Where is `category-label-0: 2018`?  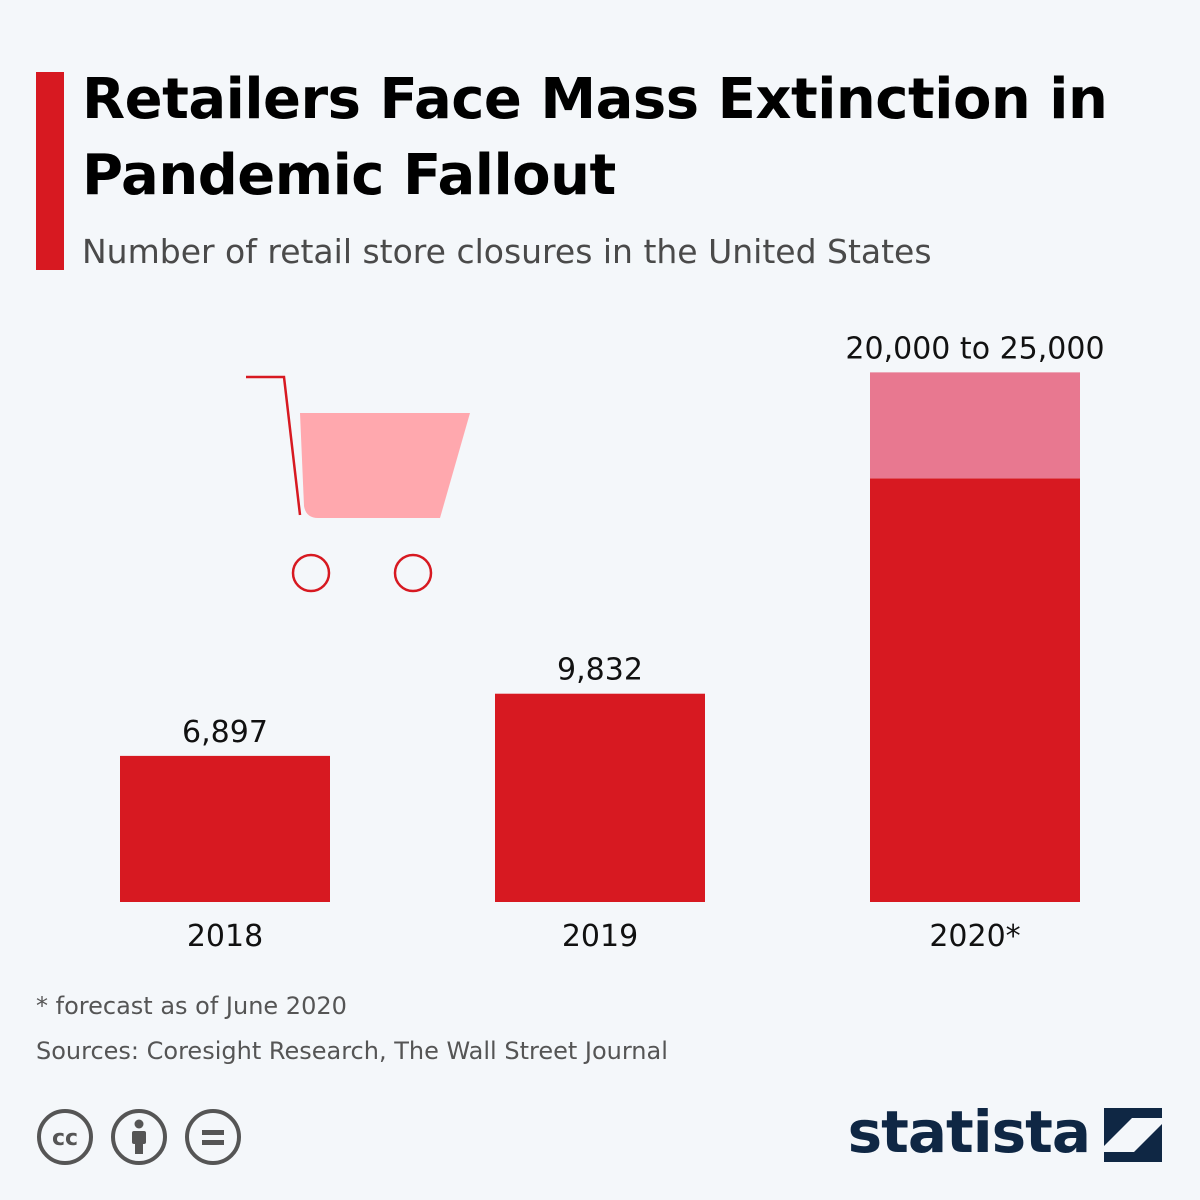 category-label-0: 2018 is located at coordinates (225, 936).